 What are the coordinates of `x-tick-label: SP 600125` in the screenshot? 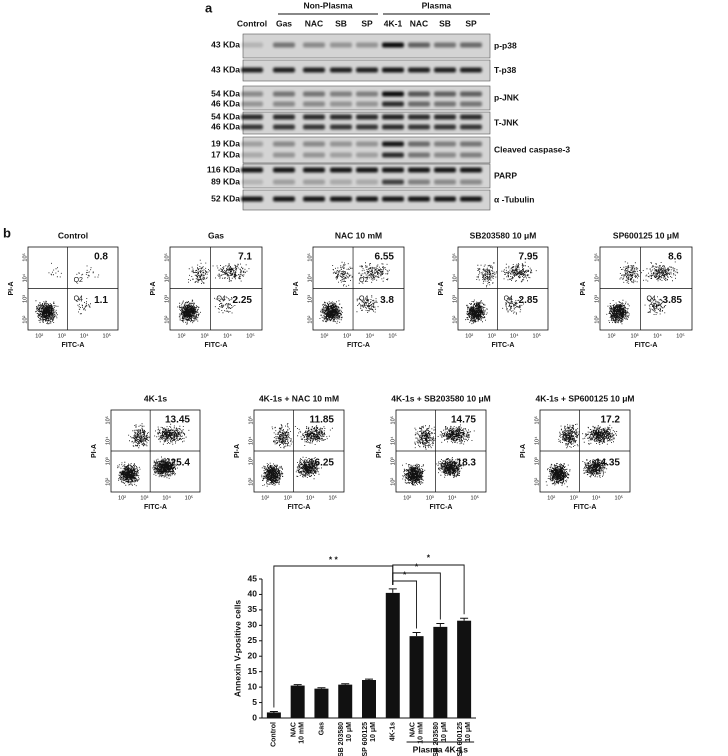 It's located at (460, 739).